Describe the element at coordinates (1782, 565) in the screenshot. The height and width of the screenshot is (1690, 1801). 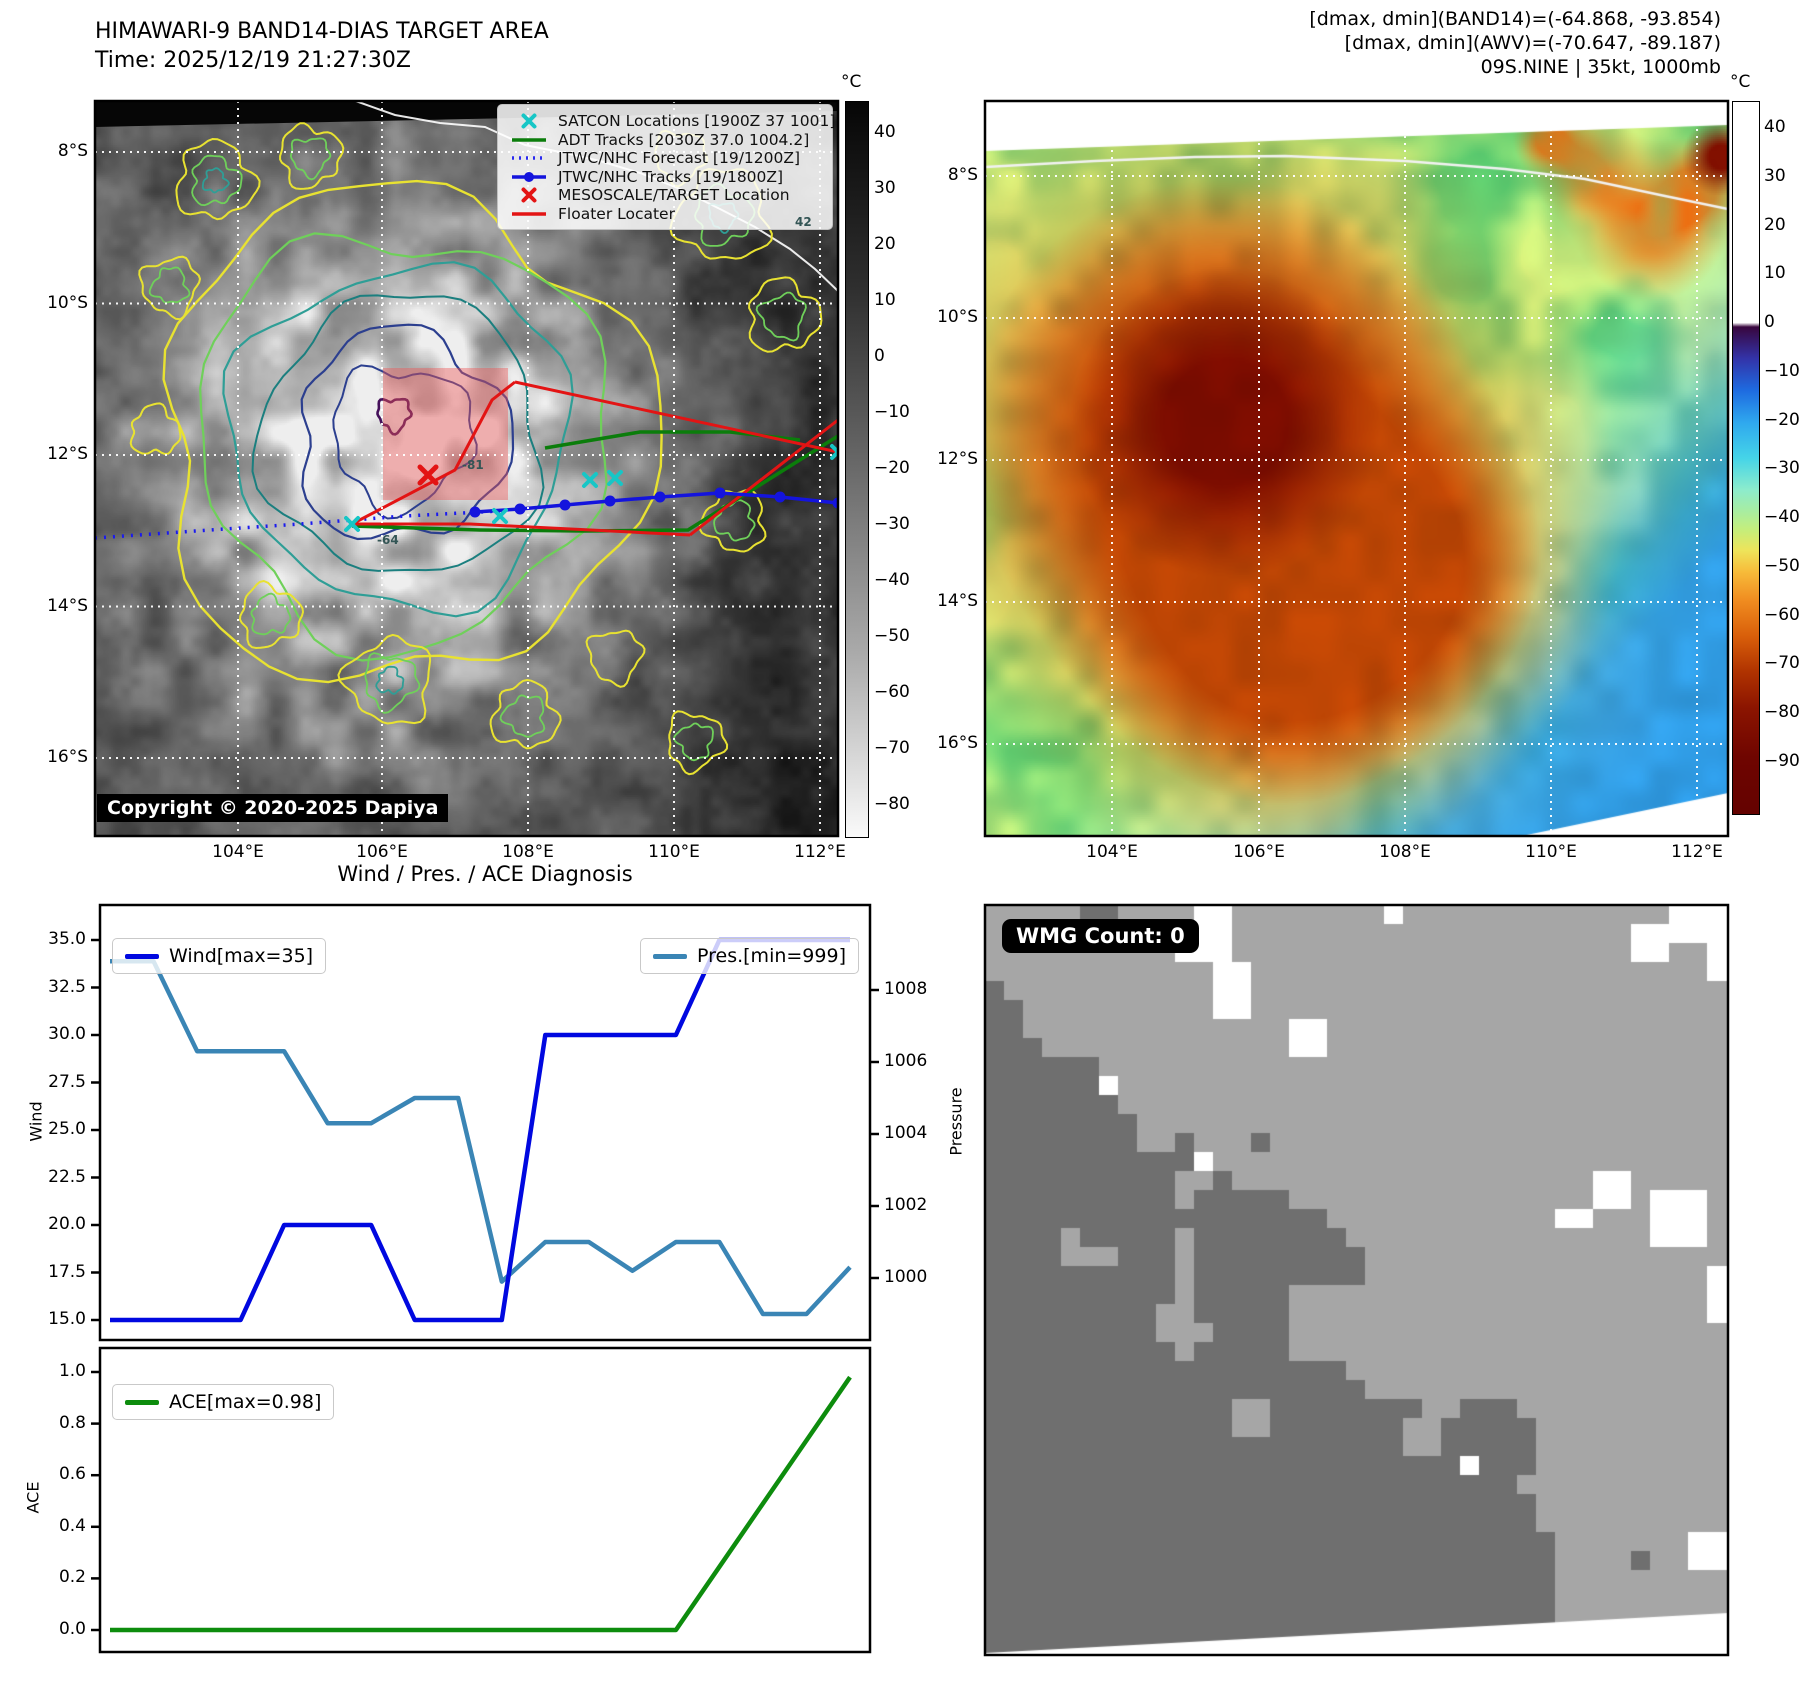
I see `awv-colorbar-tick: −50` at that location.